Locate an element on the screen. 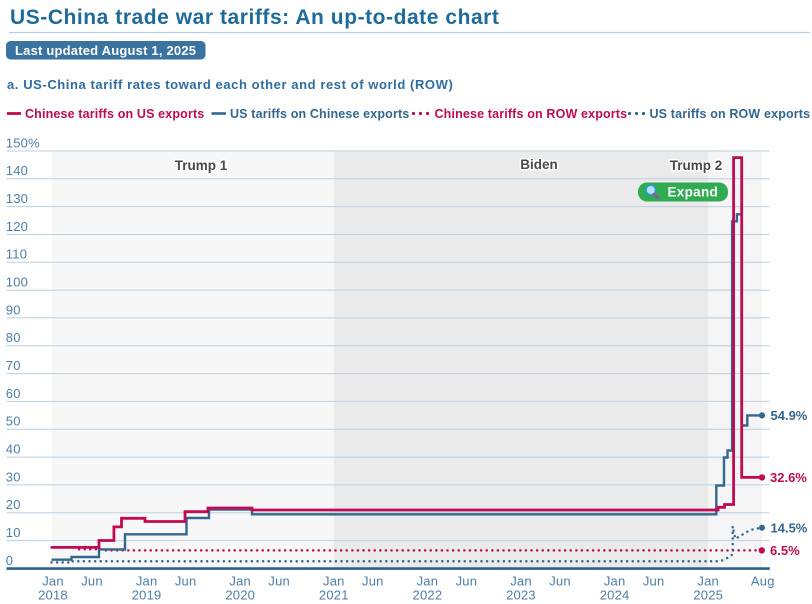 The height and width of the screenshot is (604, 812). svg-text: 80 is located at coordinates (13, 337).